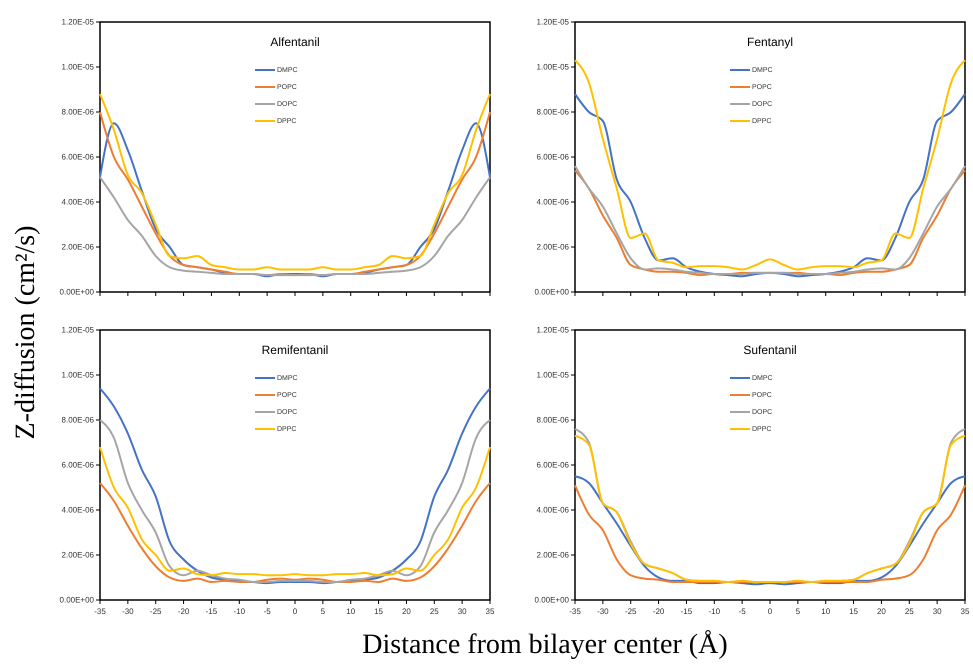  I want to click on text: Sufentanil, so click(770, 350).